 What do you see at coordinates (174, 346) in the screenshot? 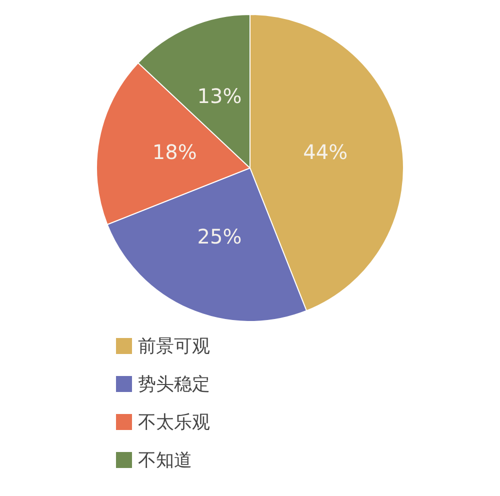
I see `legend-label: 前景可观` at bounding box center [174, 346].